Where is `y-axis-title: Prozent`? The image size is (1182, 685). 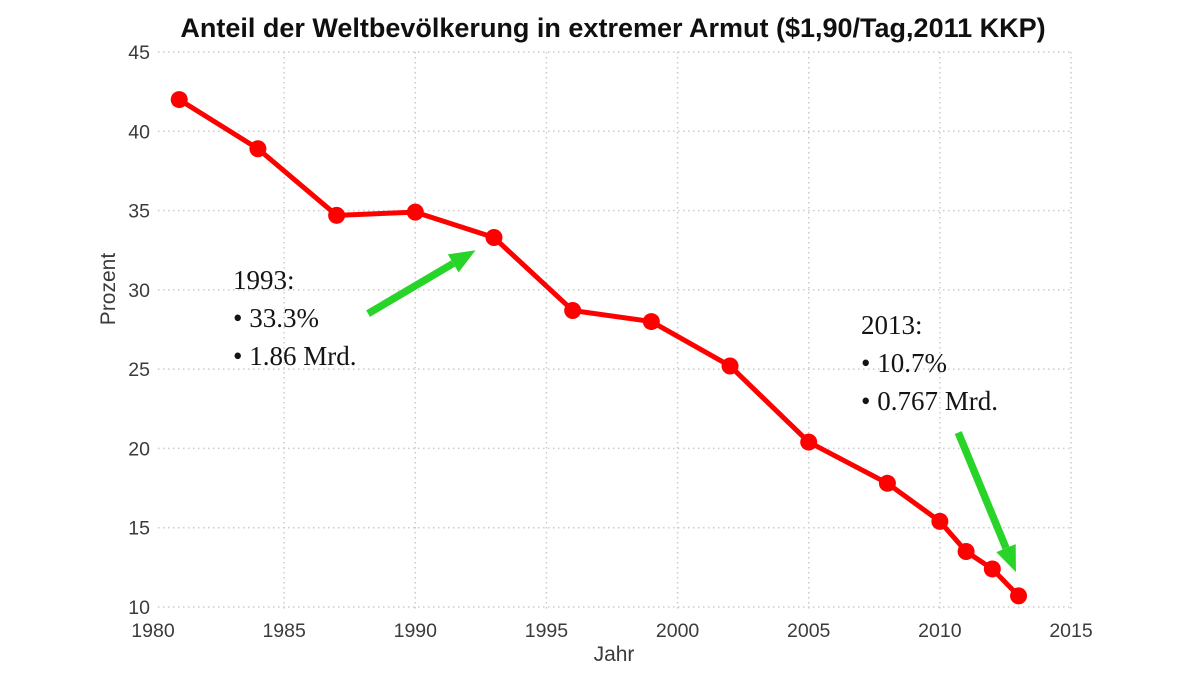
y-axis-title: Prozent is located at coordinates (108, 289).